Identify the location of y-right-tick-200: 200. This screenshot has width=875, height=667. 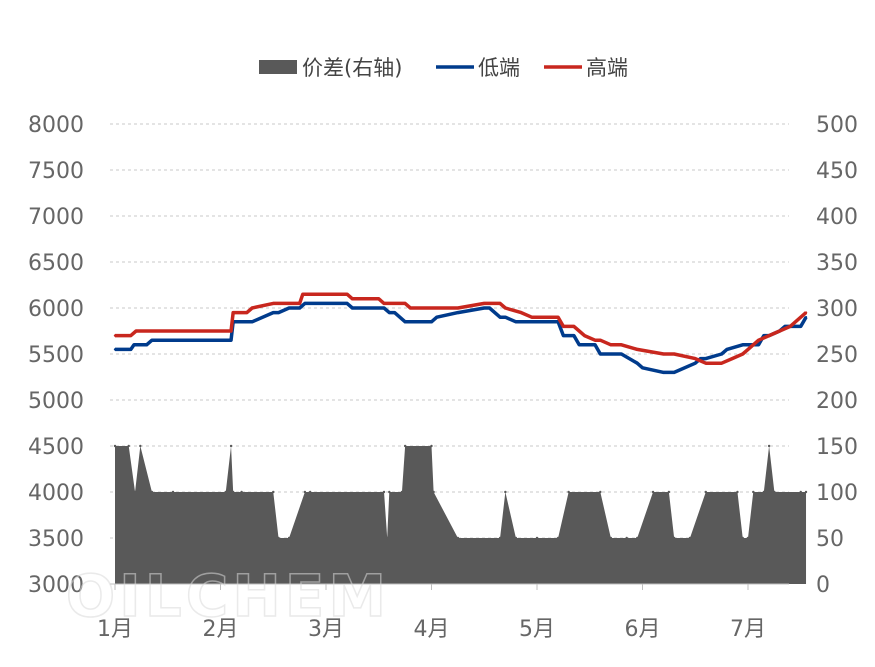
(837, 401).